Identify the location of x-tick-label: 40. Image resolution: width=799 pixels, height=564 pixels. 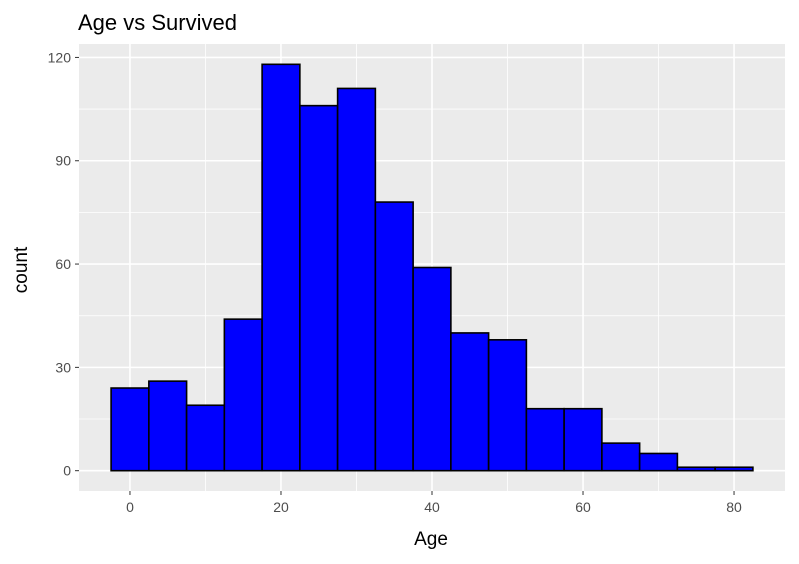
(432, 507).